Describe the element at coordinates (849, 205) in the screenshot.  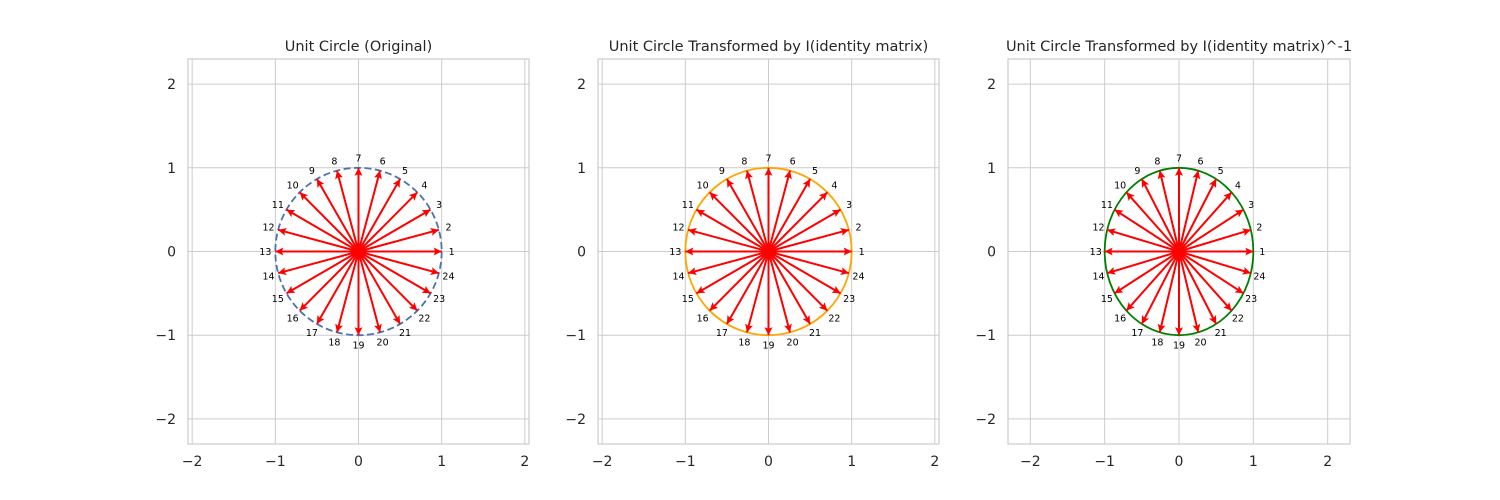
I see `vector-label-3: 3` at that location.